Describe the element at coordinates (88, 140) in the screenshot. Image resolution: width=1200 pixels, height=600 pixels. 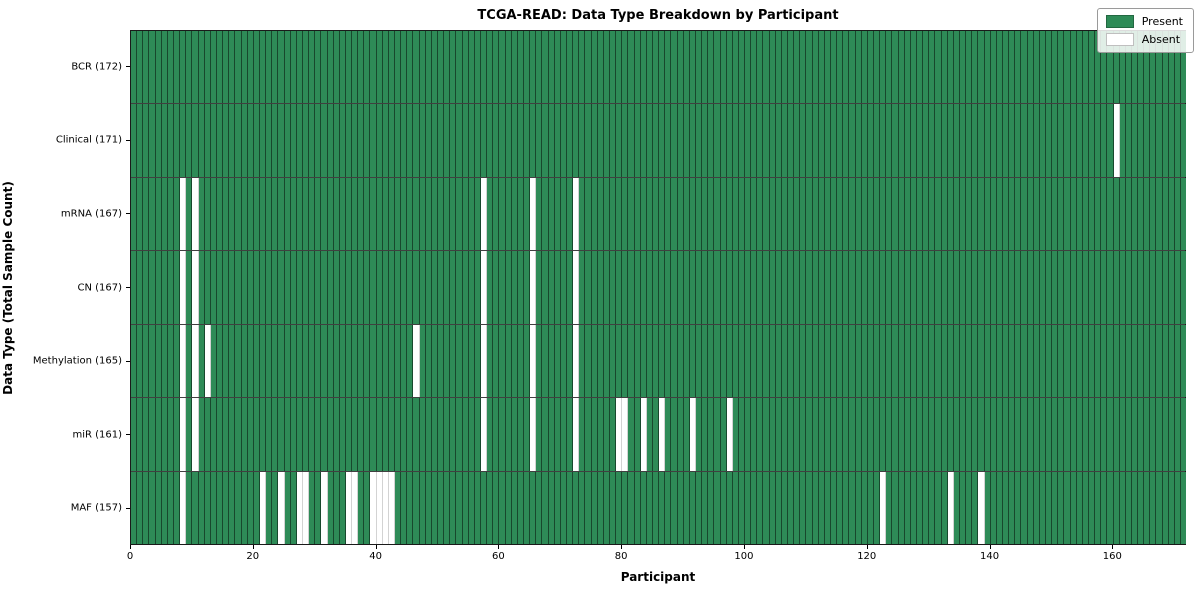
I see `y-tick-label: Clinical (171)` at that location.